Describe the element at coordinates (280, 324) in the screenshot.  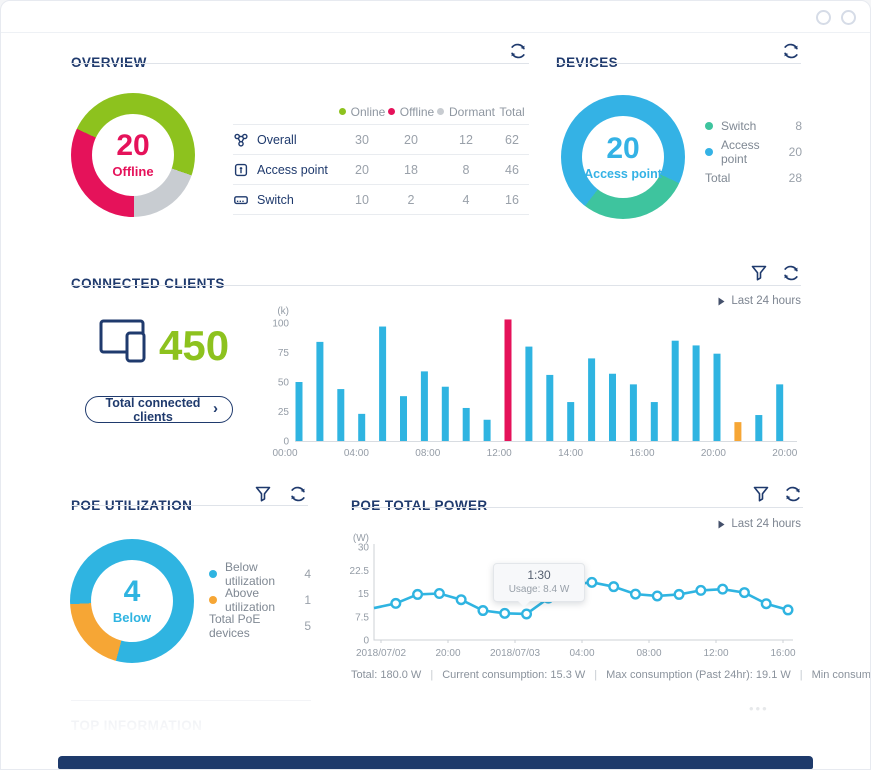
I see `y-tick-label: 100` at that location.